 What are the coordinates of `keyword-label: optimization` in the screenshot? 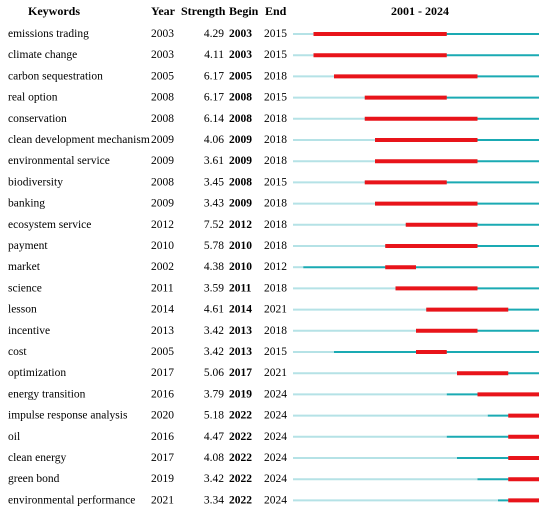 It's located at (37, 373).